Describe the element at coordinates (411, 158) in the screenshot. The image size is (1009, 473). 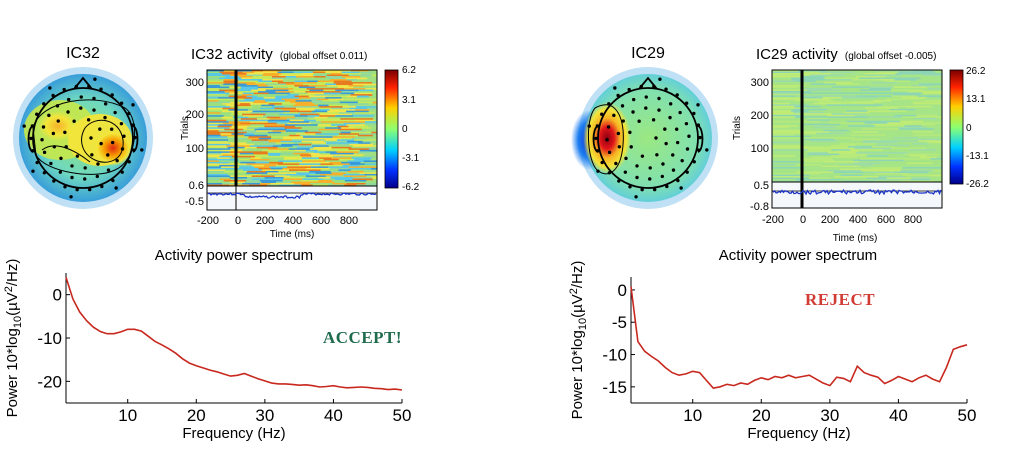
I see `cbar-tick: -3.1` at that location.